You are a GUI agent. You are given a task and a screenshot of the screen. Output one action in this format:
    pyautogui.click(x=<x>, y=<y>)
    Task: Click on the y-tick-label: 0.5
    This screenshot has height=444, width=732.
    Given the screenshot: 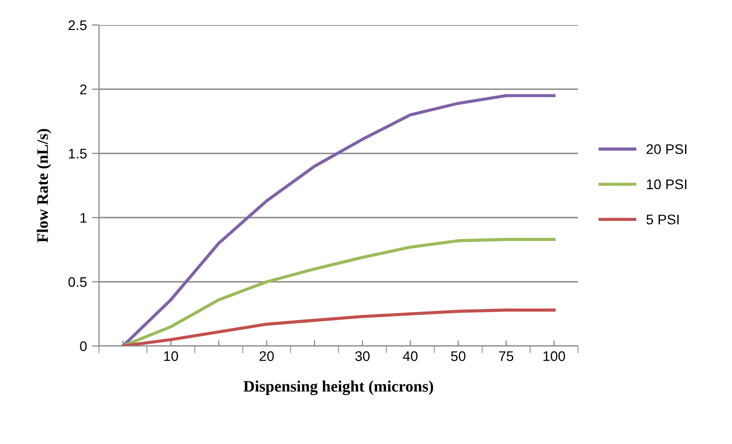 What is the action you would take?
    pyautogui.click(x=77, y=282)
    